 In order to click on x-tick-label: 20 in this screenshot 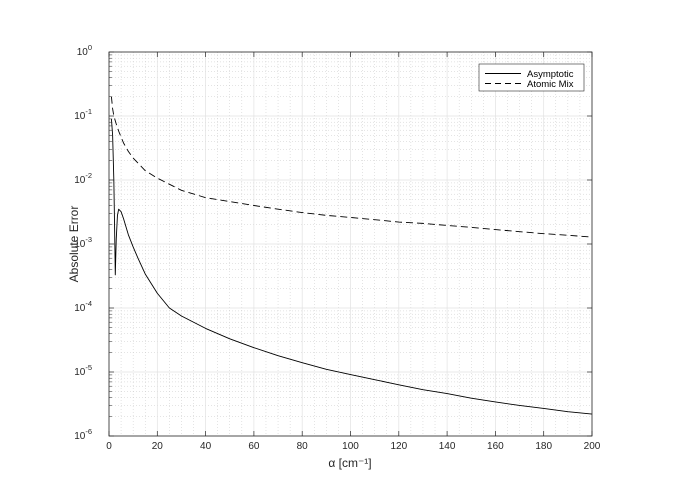, I will do `click(158, 446)`.